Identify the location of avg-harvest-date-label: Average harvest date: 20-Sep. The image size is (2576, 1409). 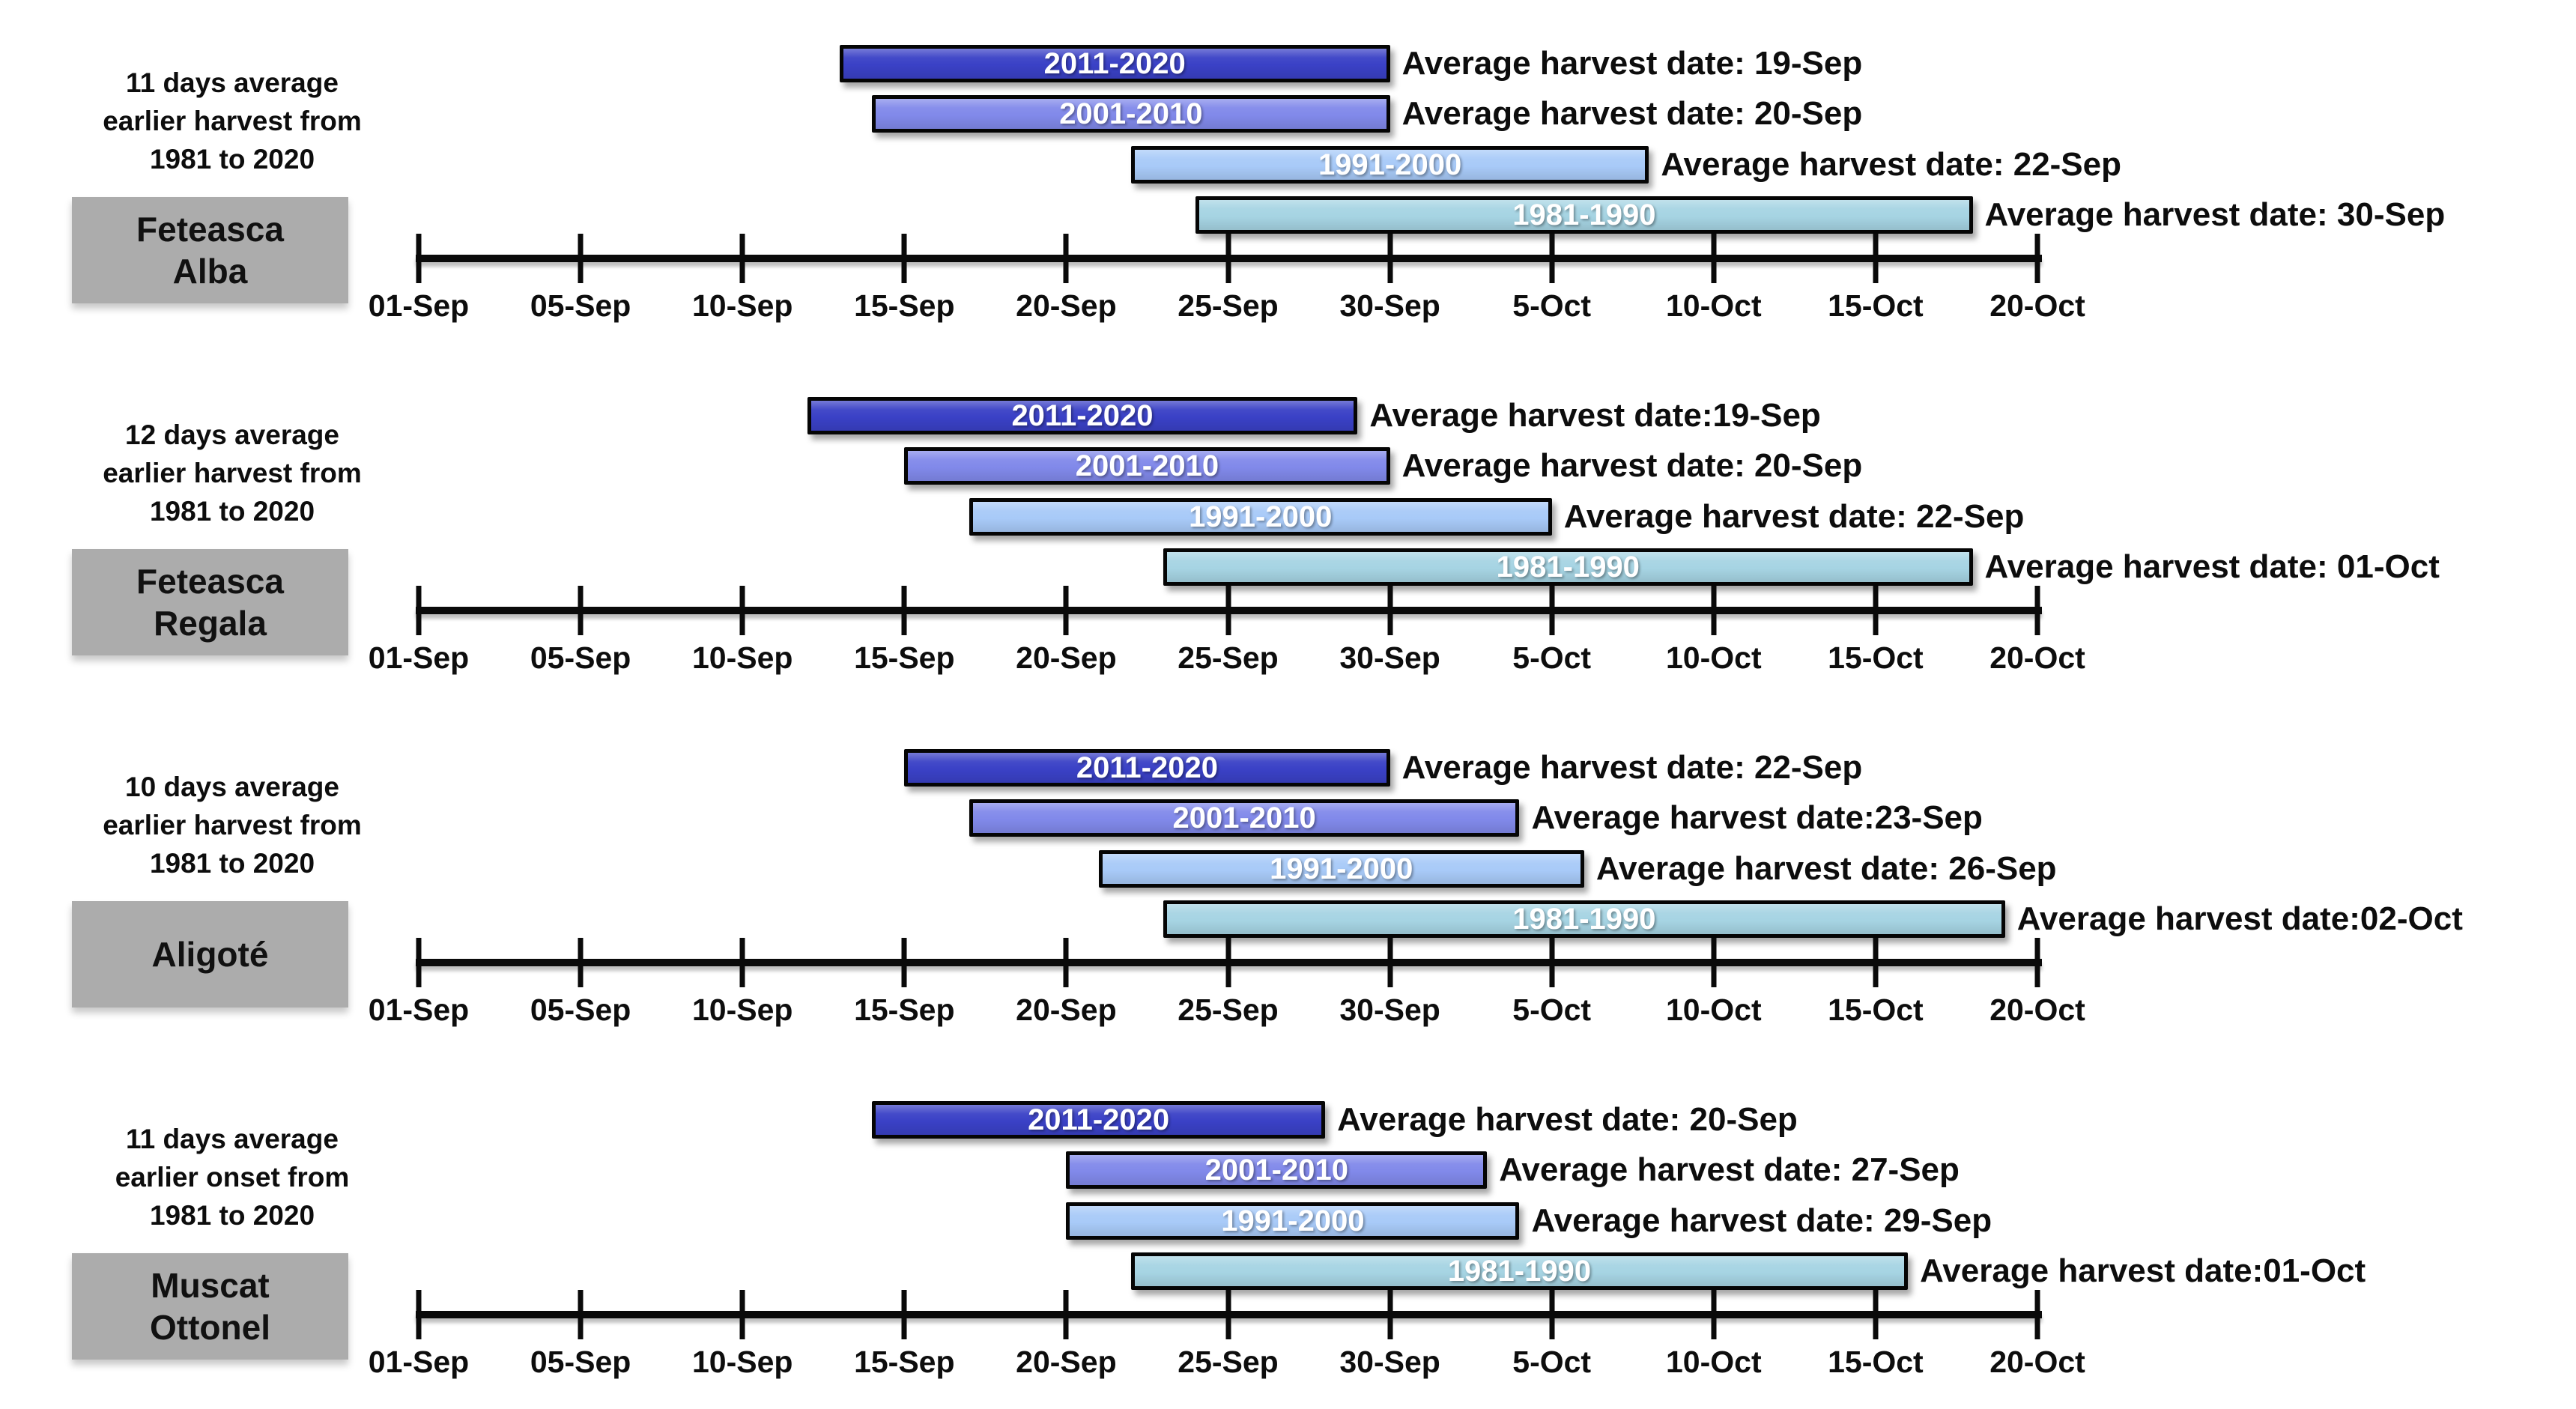
(1632, 113).